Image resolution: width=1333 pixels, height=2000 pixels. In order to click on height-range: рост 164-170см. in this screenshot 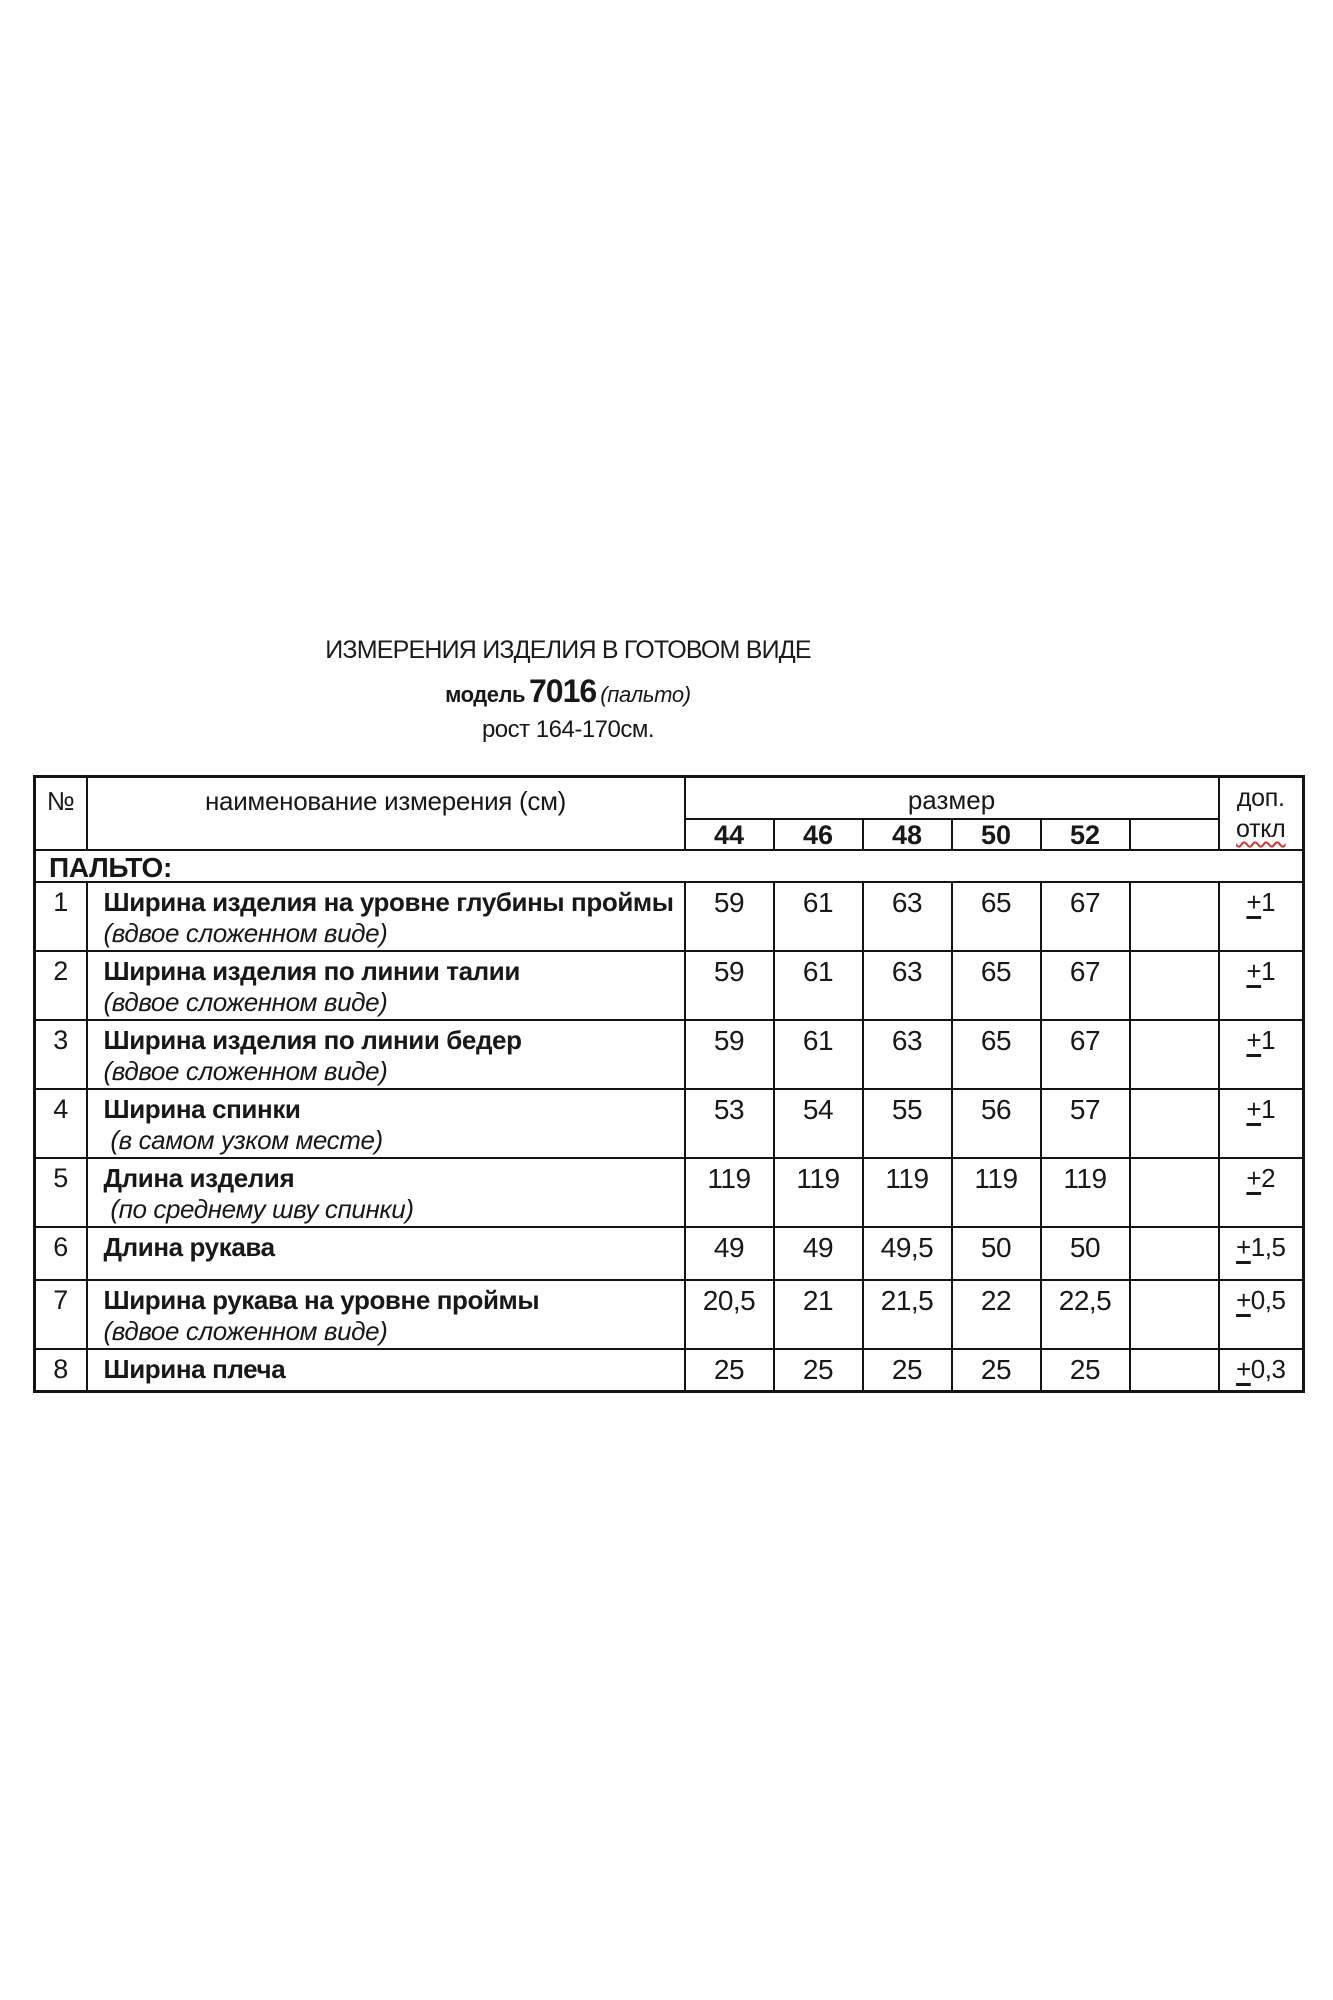, I will do `click(568, 729)`.